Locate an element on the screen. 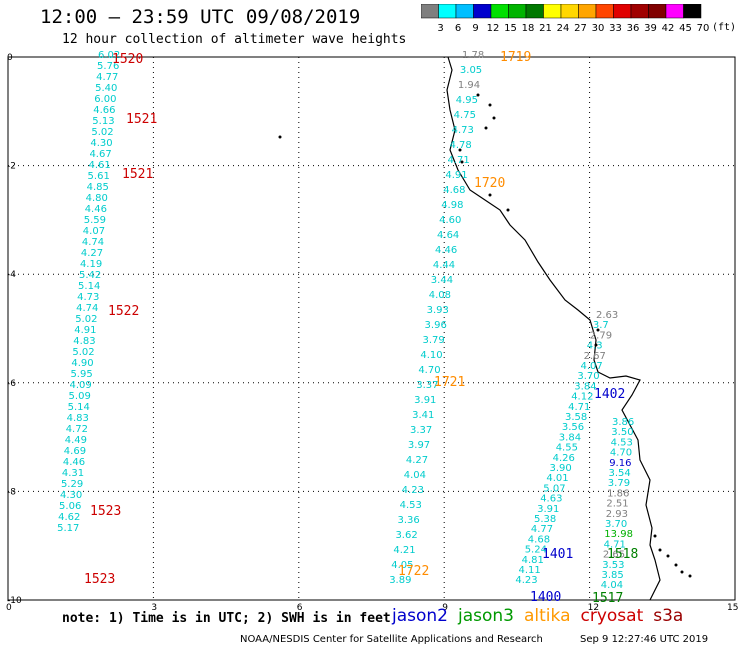 The height and width of the screenshot is (650, 740). time-label: 1401 is located at coordinates (557, 554).